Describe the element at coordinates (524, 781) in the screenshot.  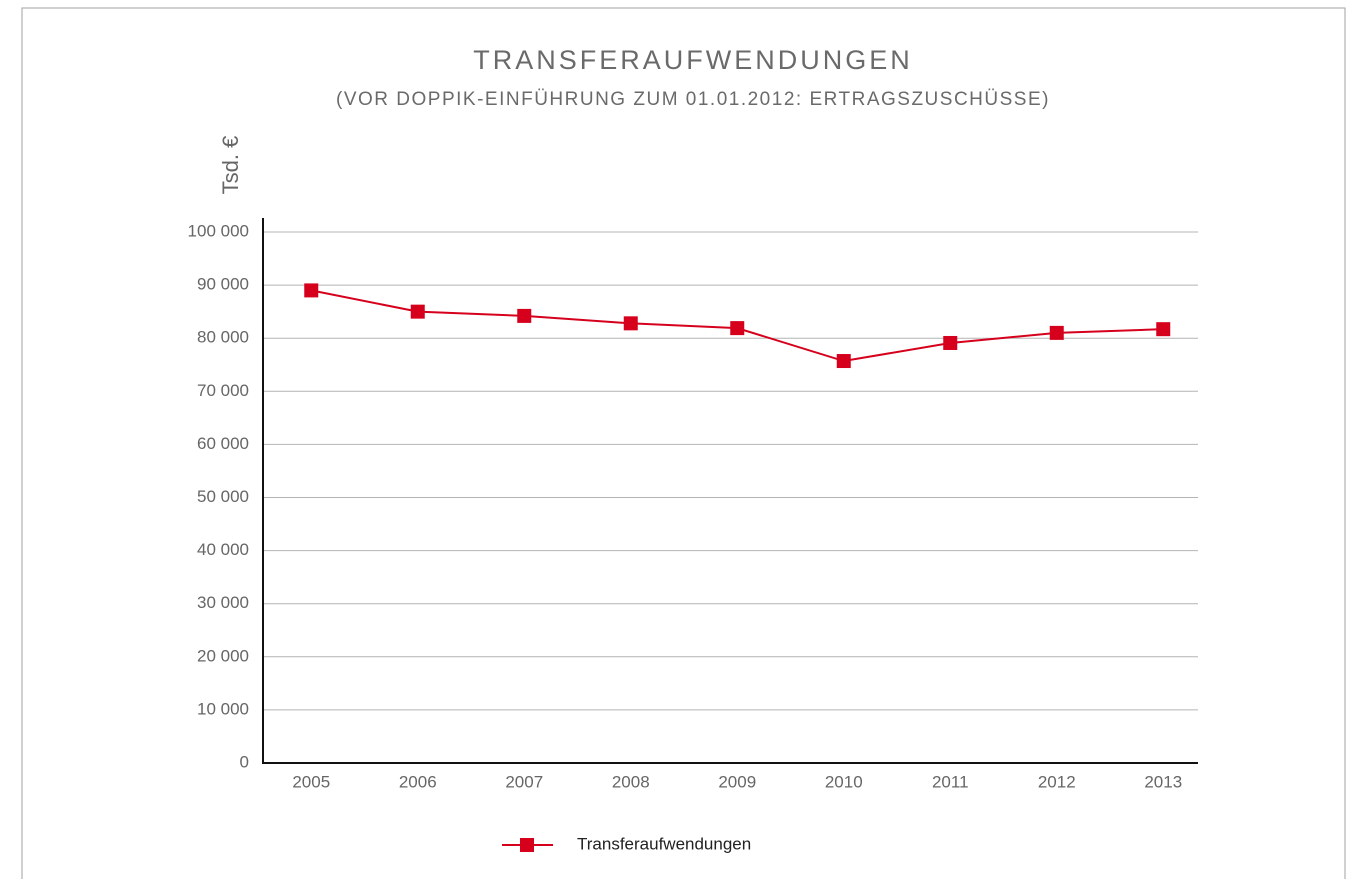
I see `x-tick-label: 2007` at that location.